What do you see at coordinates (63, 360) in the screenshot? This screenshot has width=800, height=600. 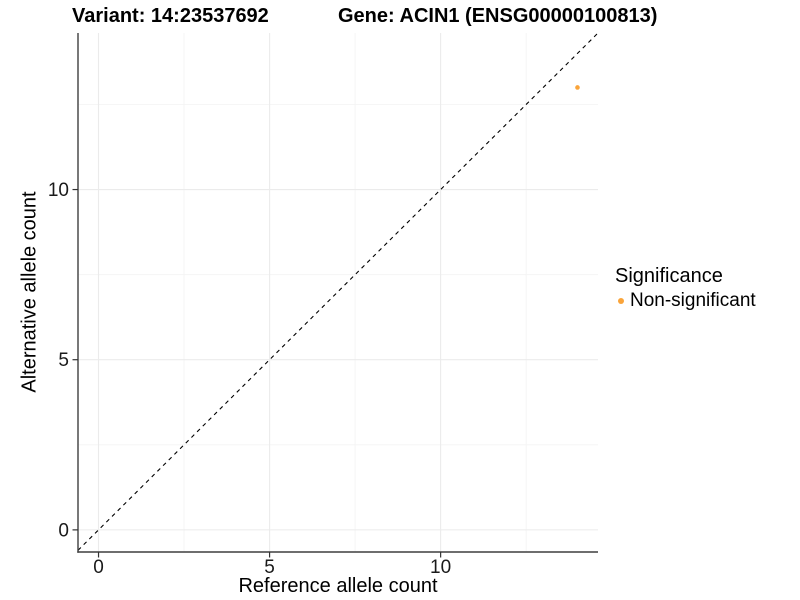 I see `y-tick-label: 5` at bounding box center [63, 360].